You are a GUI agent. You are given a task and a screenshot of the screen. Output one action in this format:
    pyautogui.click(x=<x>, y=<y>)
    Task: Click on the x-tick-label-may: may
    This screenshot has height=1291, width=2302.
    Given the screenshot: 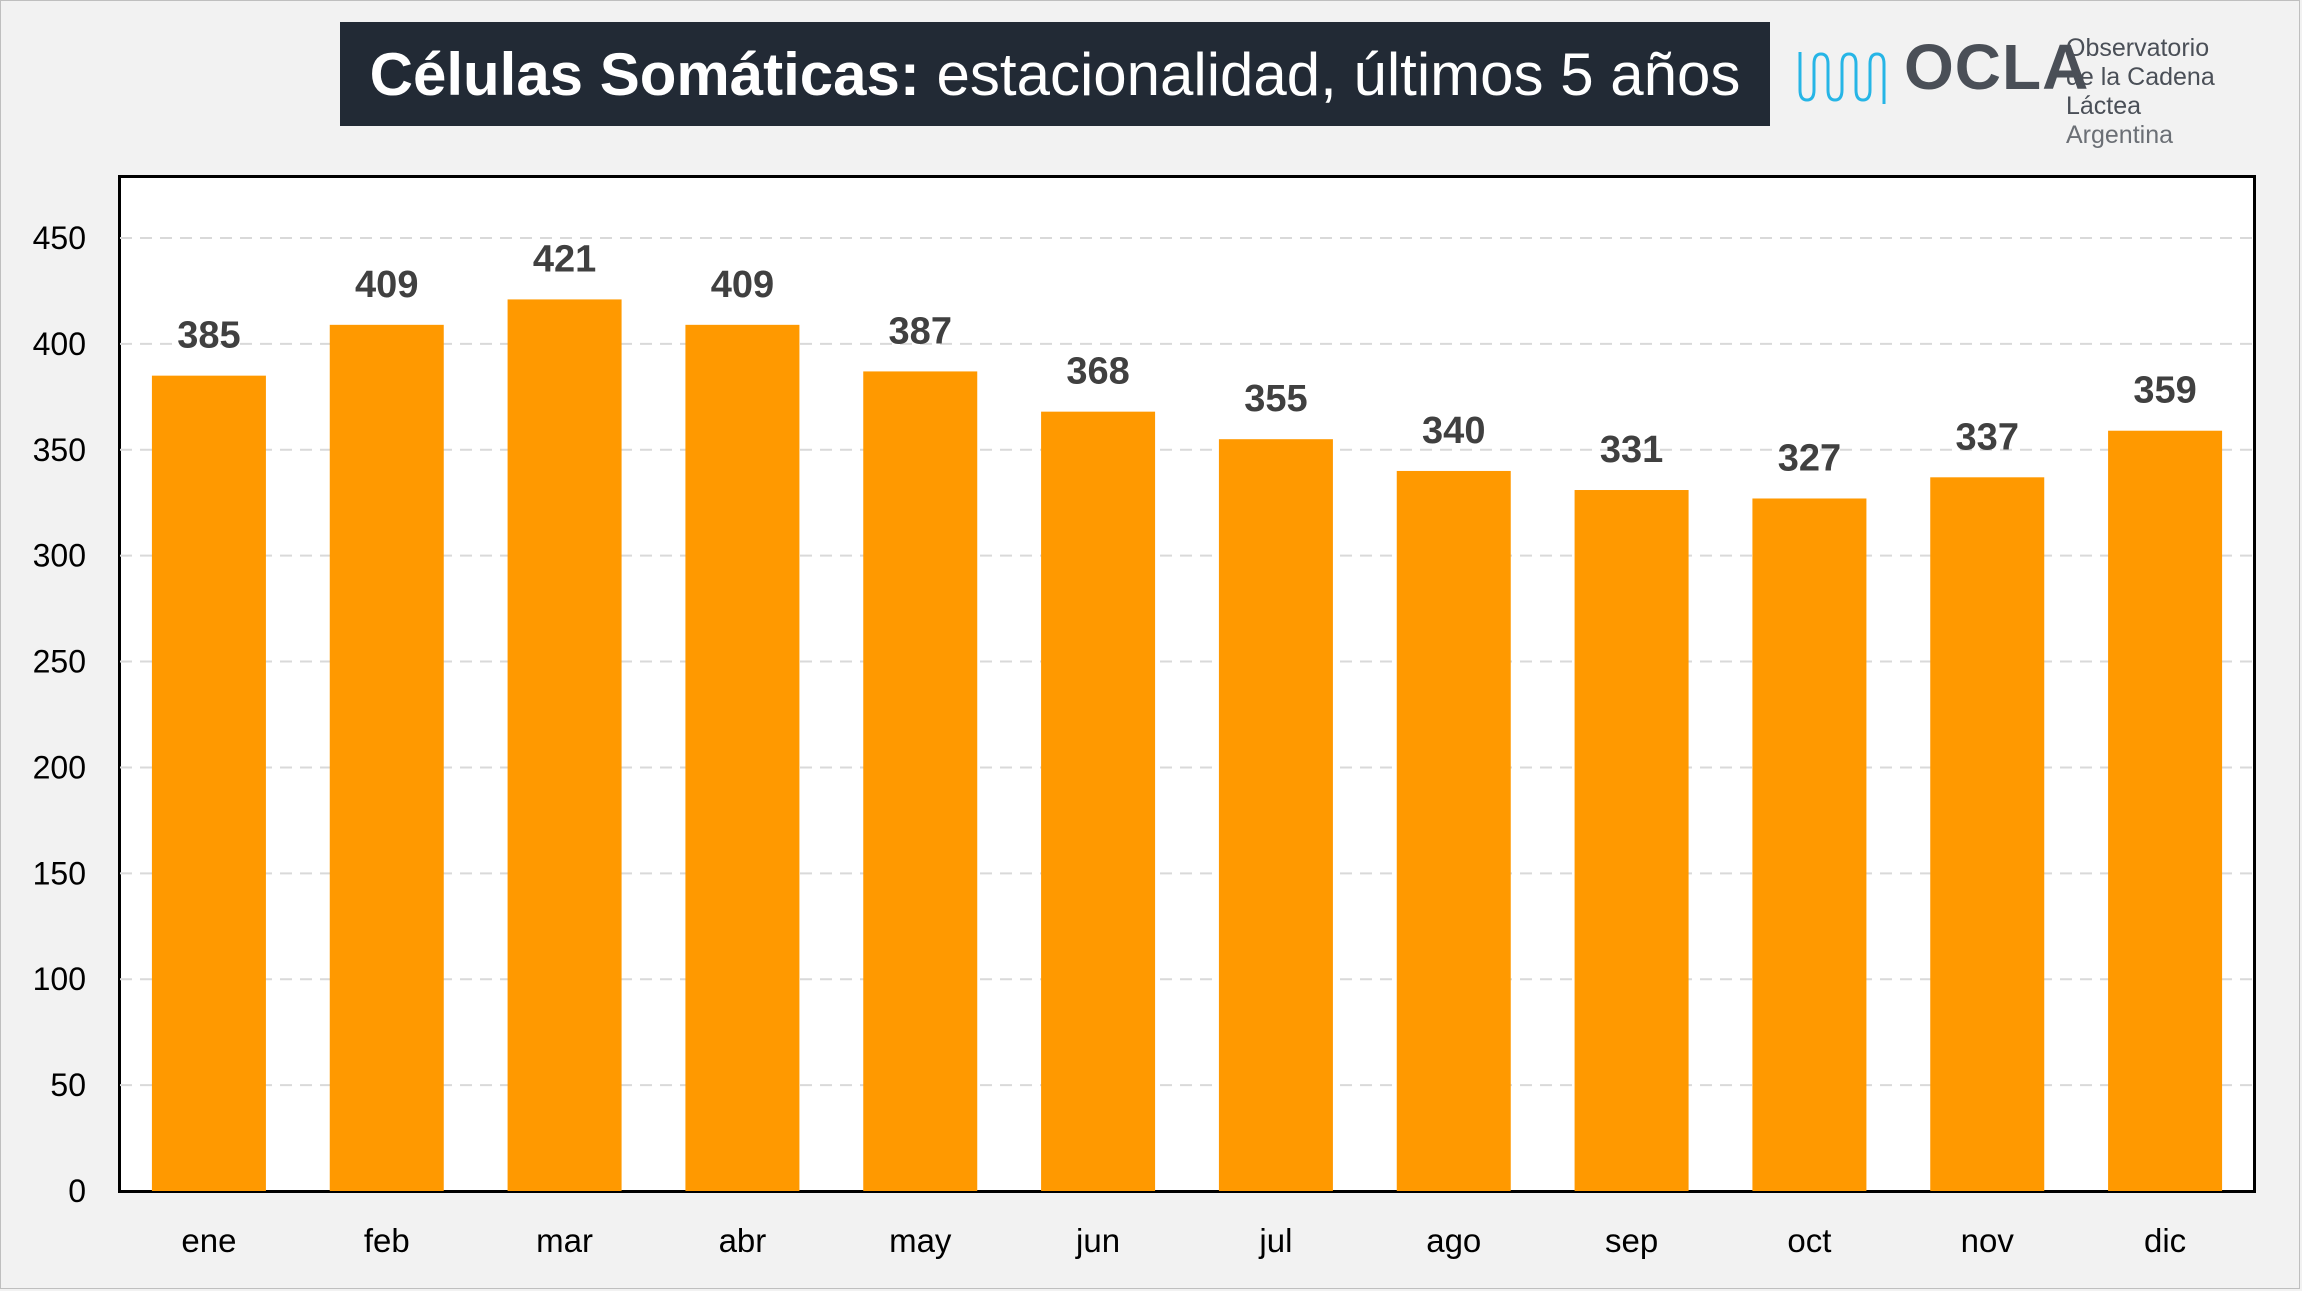 What is the action you would take?
    pyautogui.click(x=920, y=1240)
    